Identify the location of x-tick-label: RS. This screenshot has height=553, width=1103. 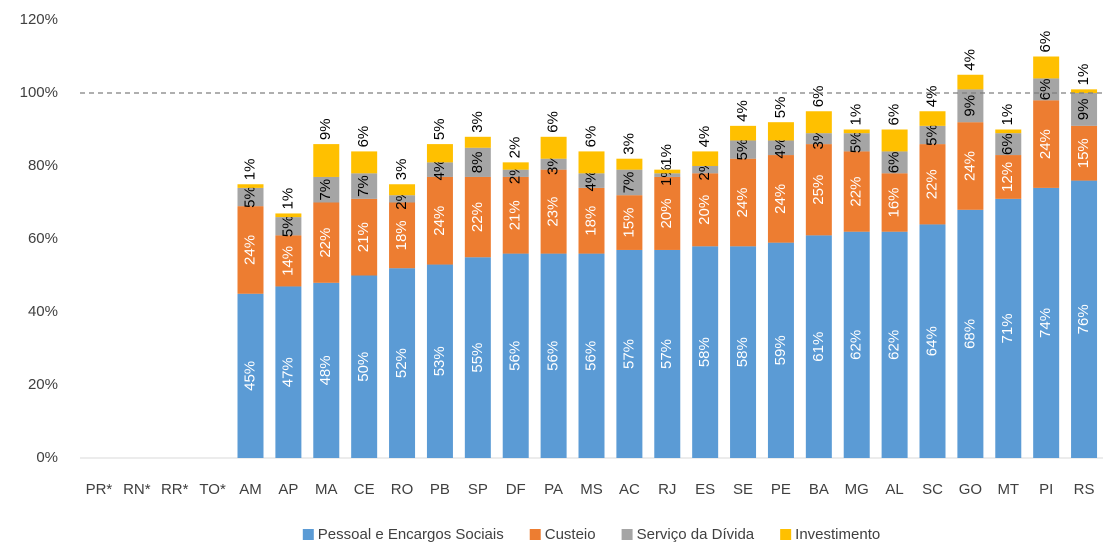
(1084, 489).